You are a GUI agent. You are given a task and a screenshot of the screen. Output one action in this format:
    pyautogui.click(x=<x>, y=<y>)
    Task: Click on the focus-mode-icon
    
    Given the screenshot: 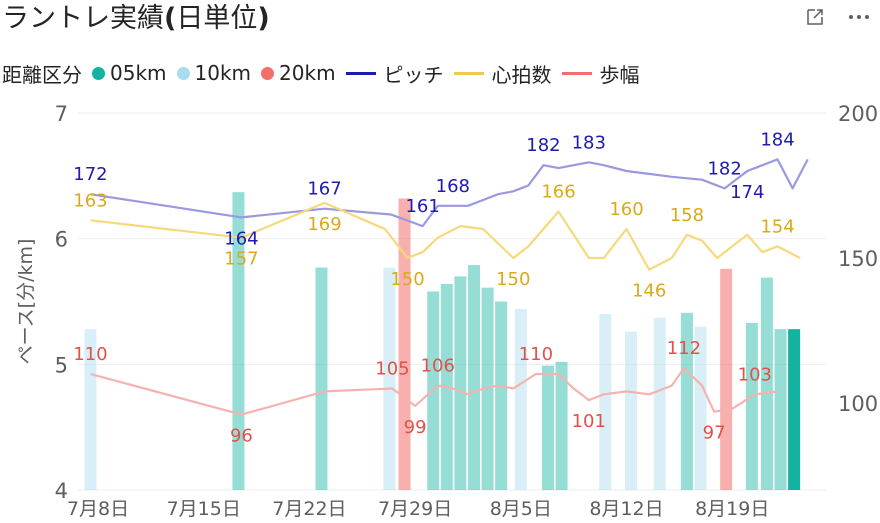 What is the action you would take?
    pyautogui.click(x=815, y=17)
    